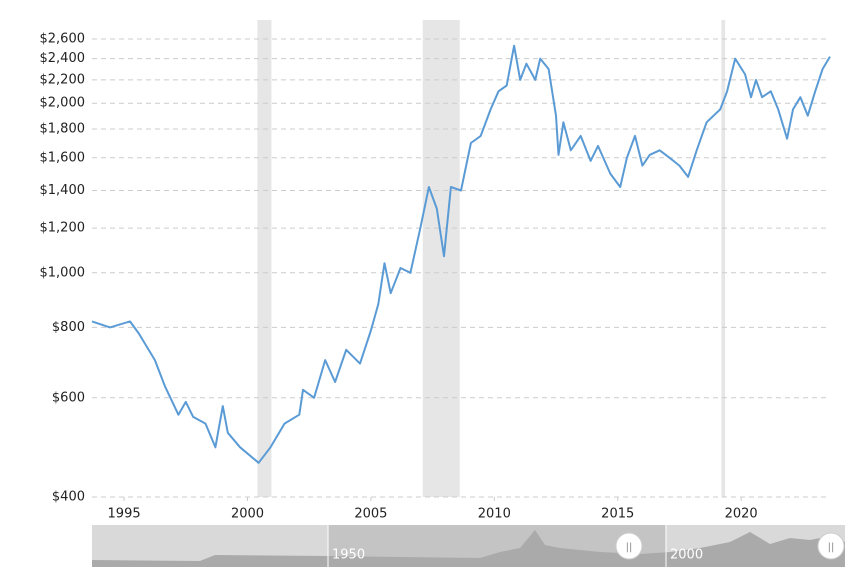 Image resolution: width=861 pixels, height=573 pixels. I want to click on x-tick-label: 2015, so click(617, 514).